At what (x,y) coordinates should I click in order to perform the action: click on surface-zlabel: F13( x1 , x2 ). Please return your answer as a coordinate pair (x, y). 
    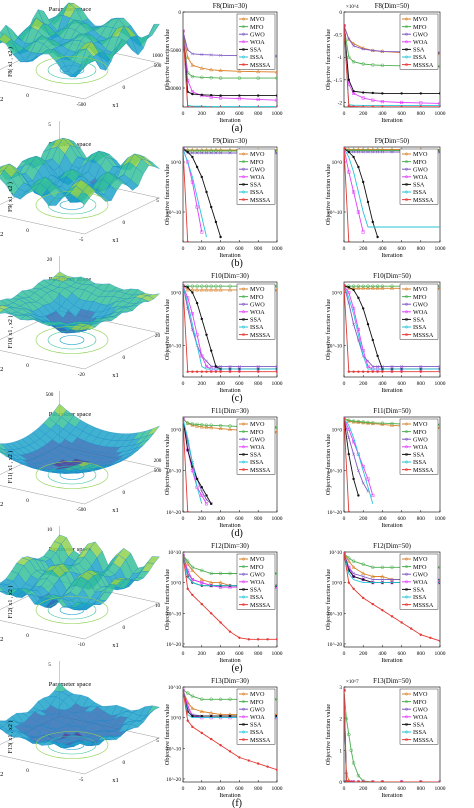
    Looking at the image, I should click on (10, 737).